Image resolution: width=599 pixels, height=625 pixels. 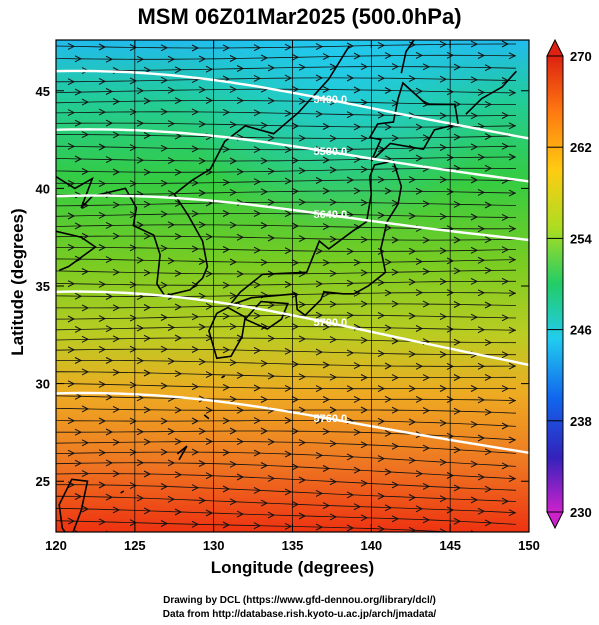 I want to click on colorbar-tick-label: 230, so click(x=581, y=512).